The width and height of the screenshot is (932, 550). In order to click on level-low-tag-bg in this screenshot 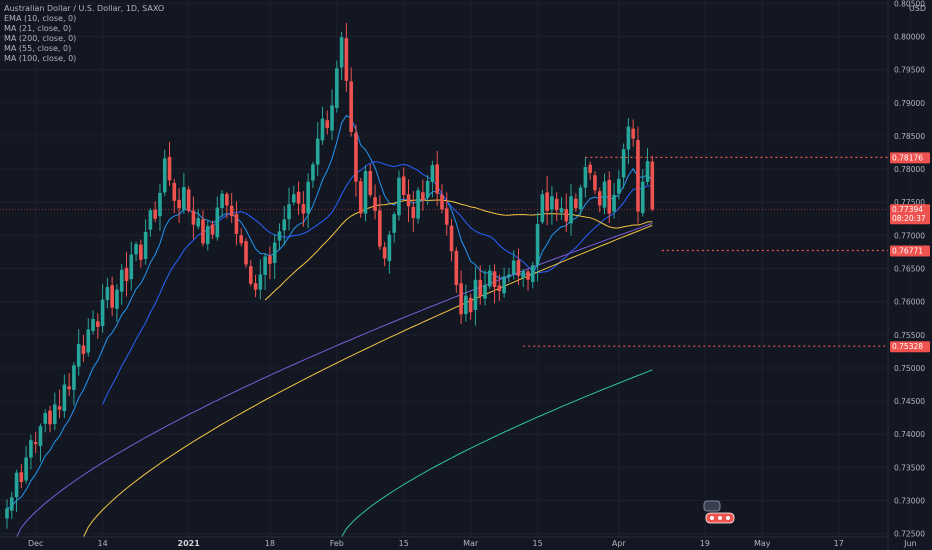, I will do `click(910, 347)`.